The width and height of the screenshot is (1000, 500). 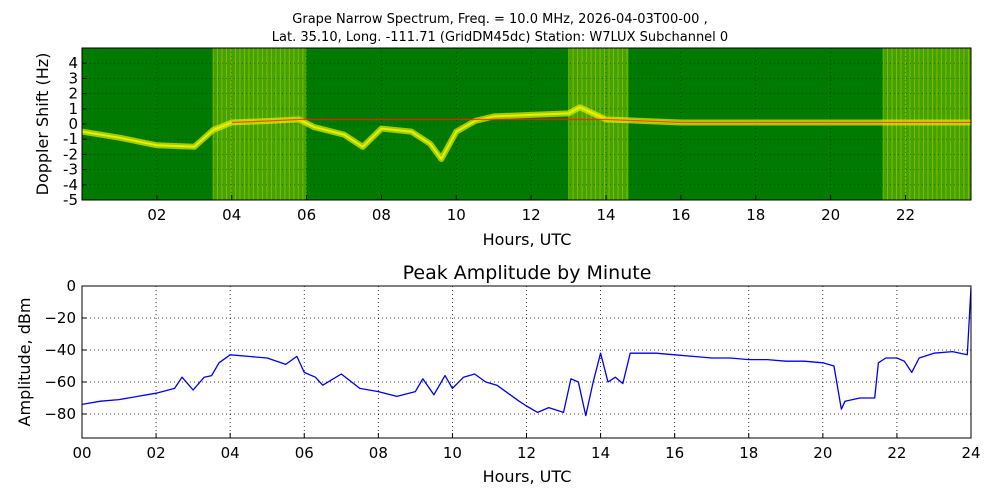 I want to click on doppler-peak-line, so click(x=601, y=121).